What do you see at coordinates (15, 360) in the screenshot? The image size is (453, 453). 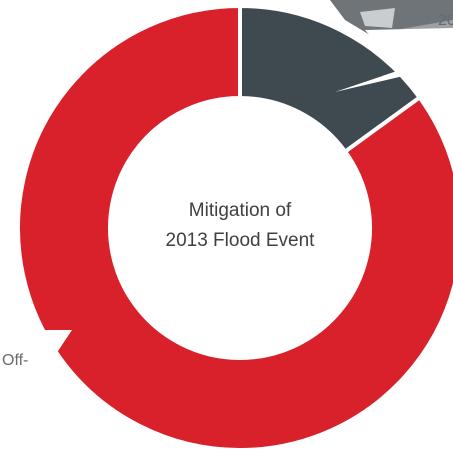 I see `callout-left-label: Off-` at bounding box center [15, 360].